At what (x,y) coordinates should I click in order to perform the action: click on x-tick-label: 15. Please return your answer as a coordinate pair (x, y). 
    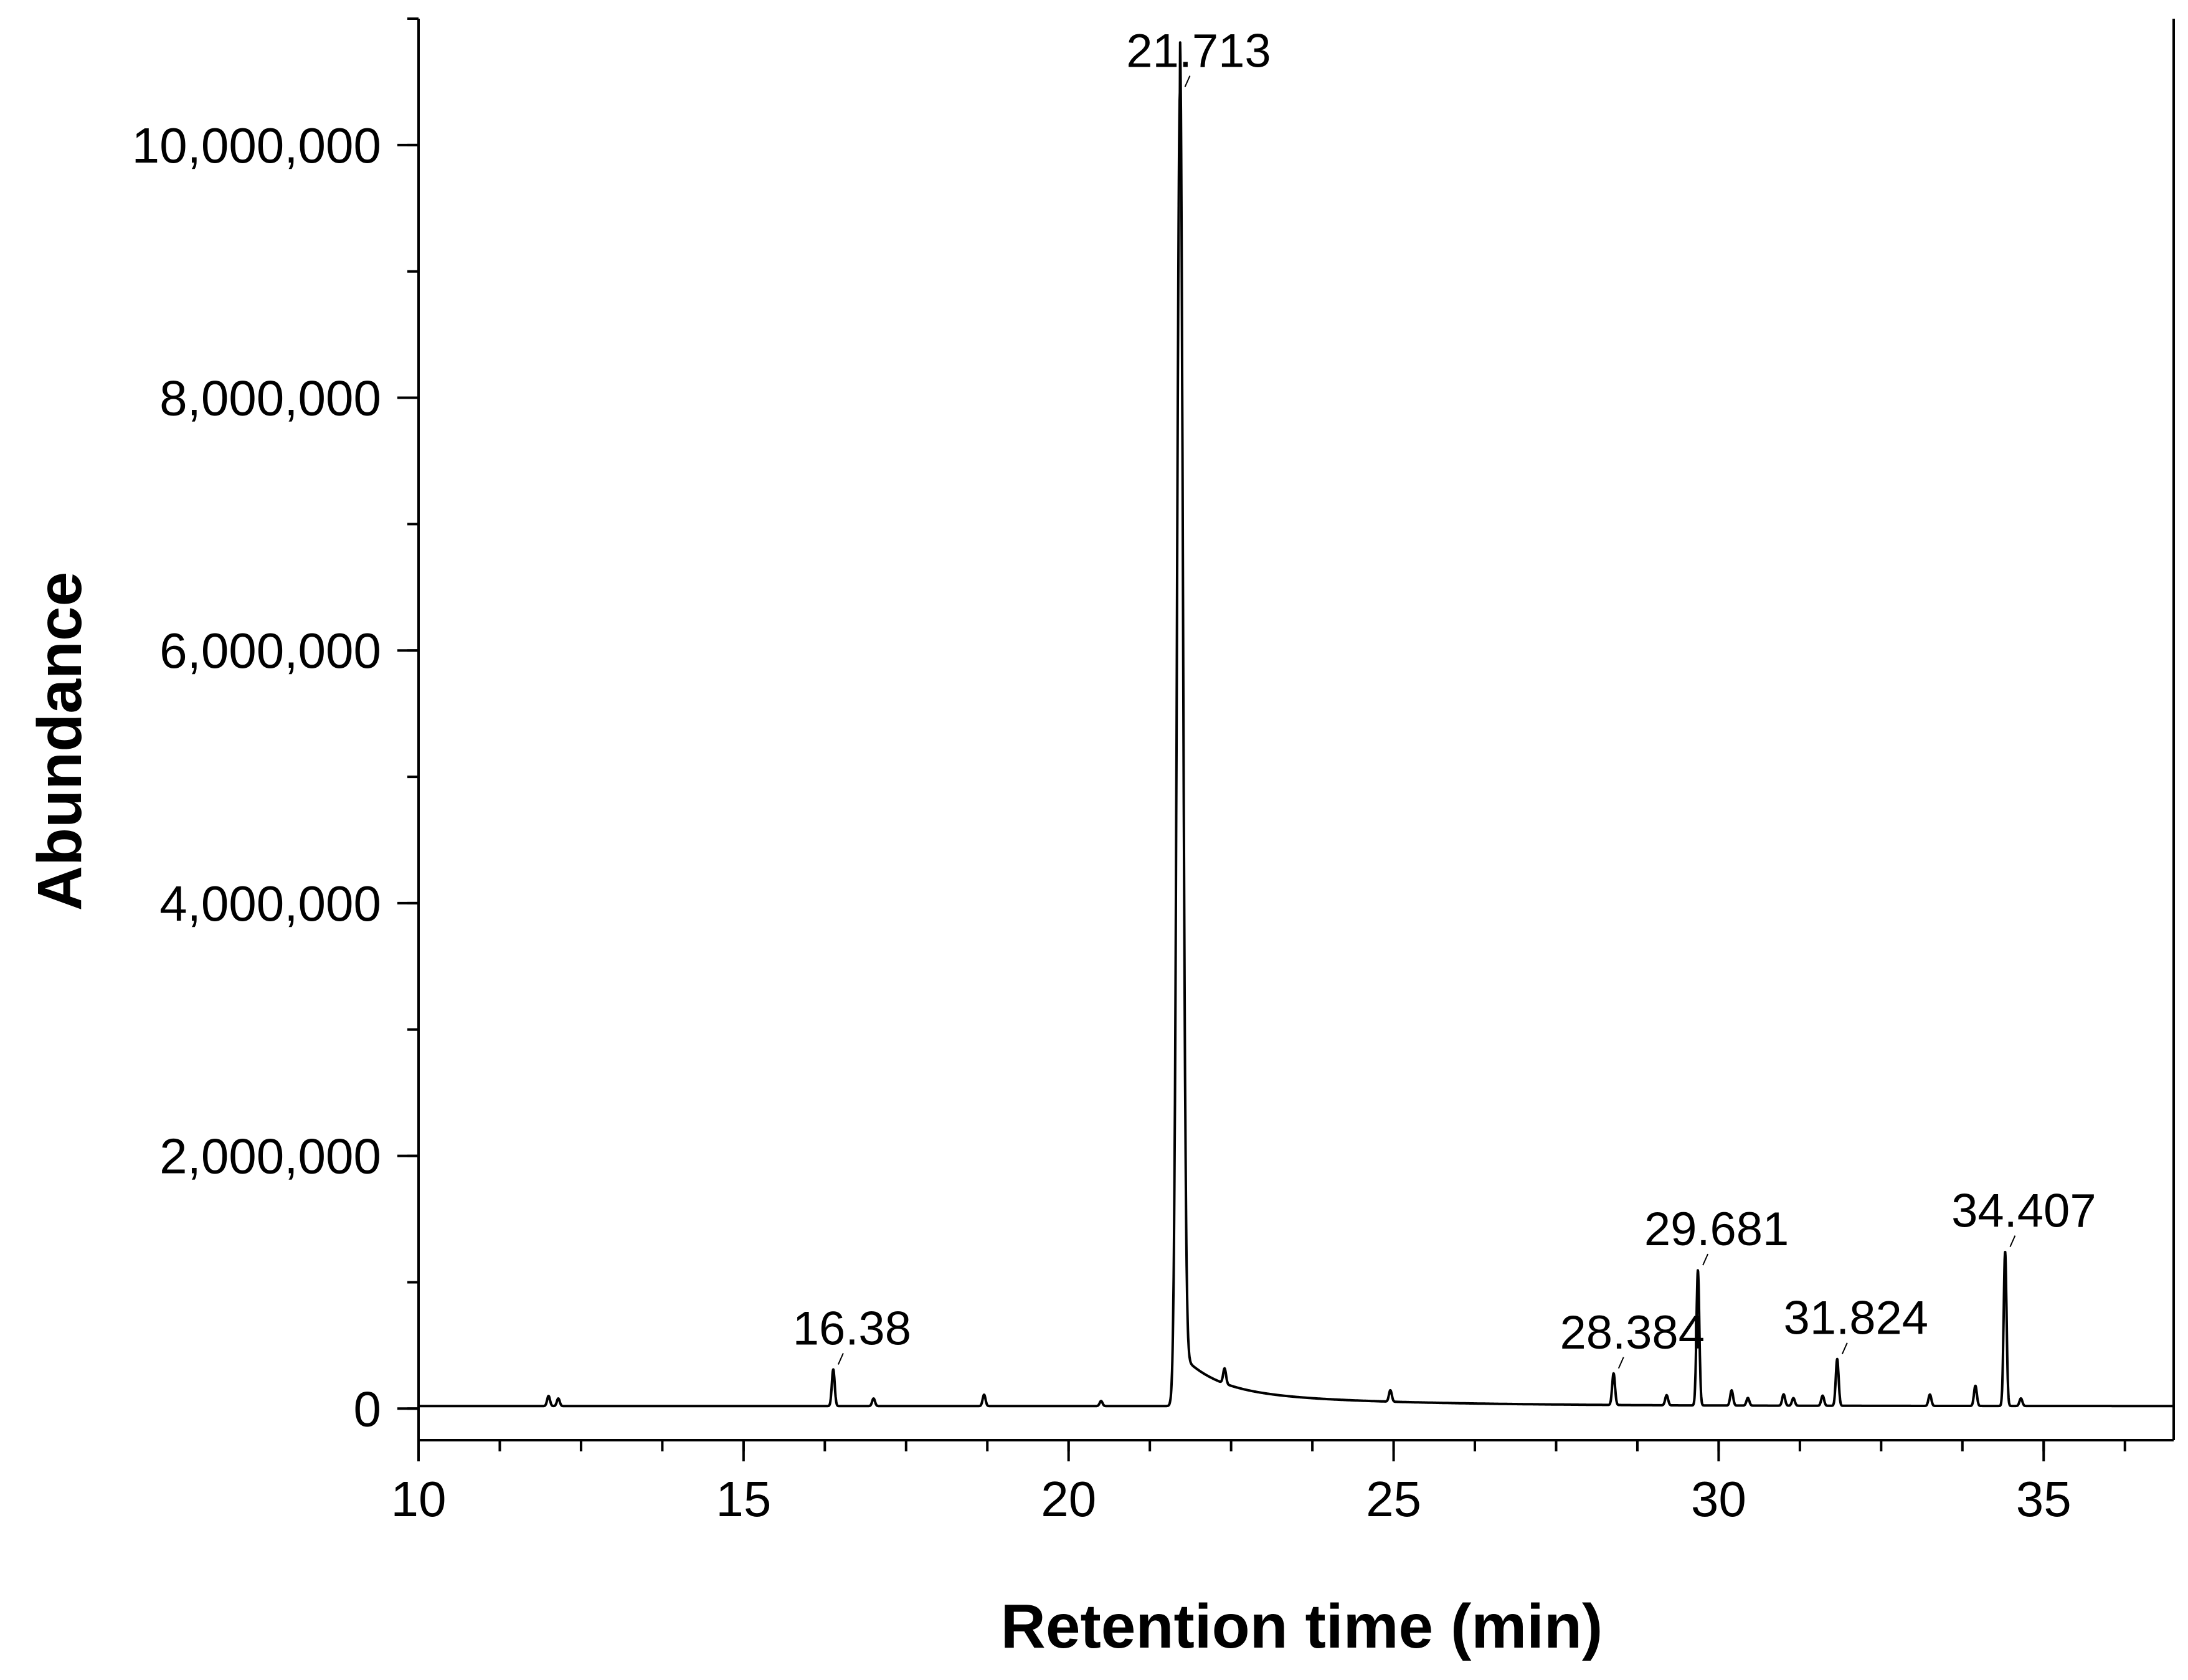
    Looking at the image, I should click on (743, 1499).